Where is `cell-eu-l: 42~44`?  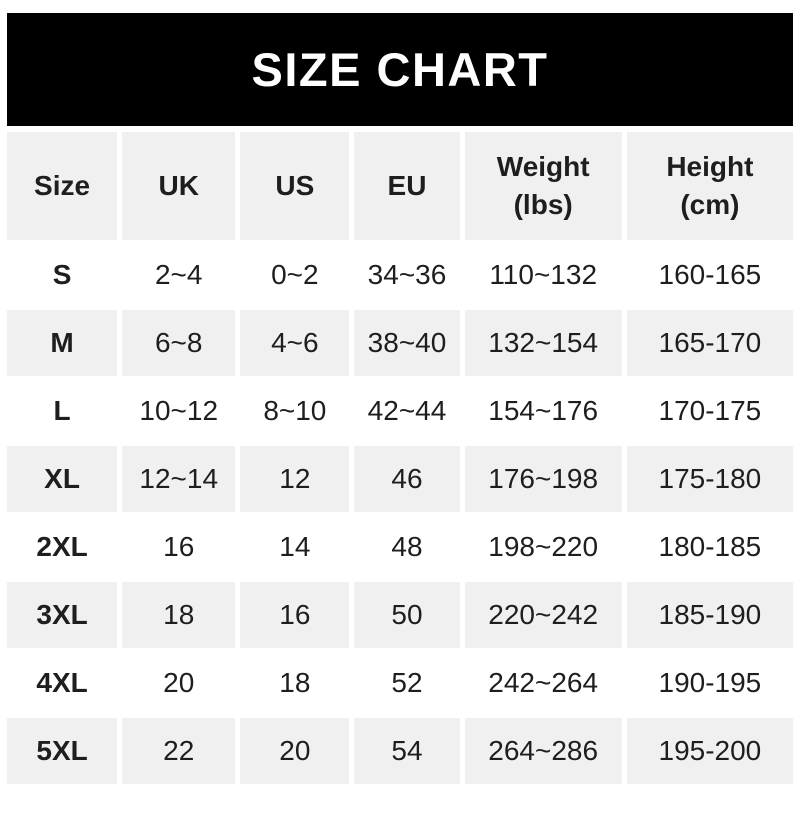 cell-eu-l: 42~44 is located at coordinates (407, 411).